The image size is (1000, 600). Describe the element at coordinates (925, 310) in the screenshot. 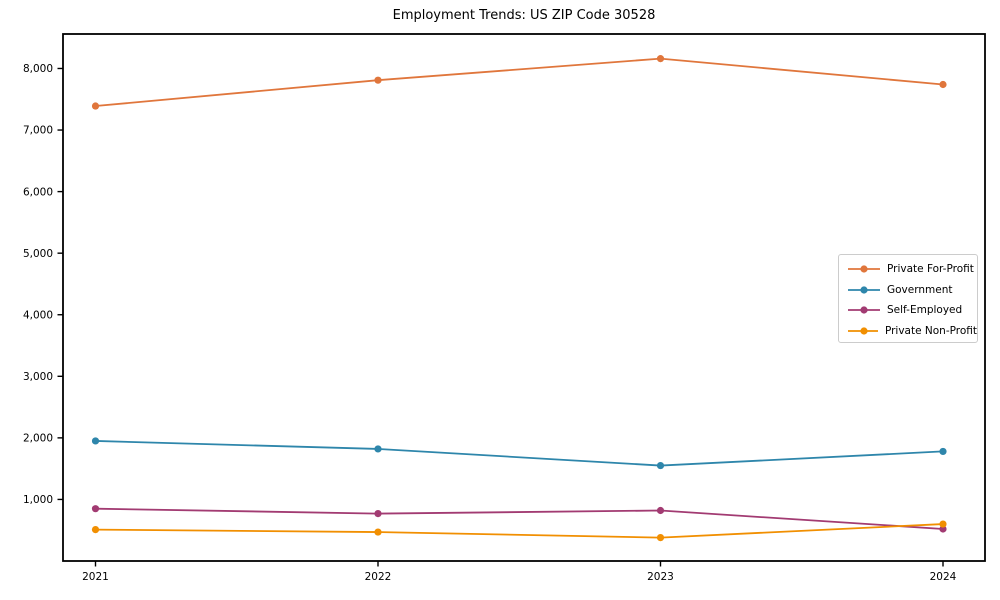

I see `legend-label: Self-Employed` at that location.